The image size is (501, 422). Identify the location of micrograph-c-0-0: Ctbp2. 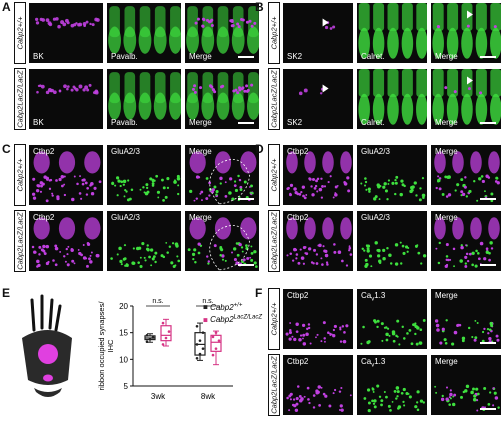
(66, 175).